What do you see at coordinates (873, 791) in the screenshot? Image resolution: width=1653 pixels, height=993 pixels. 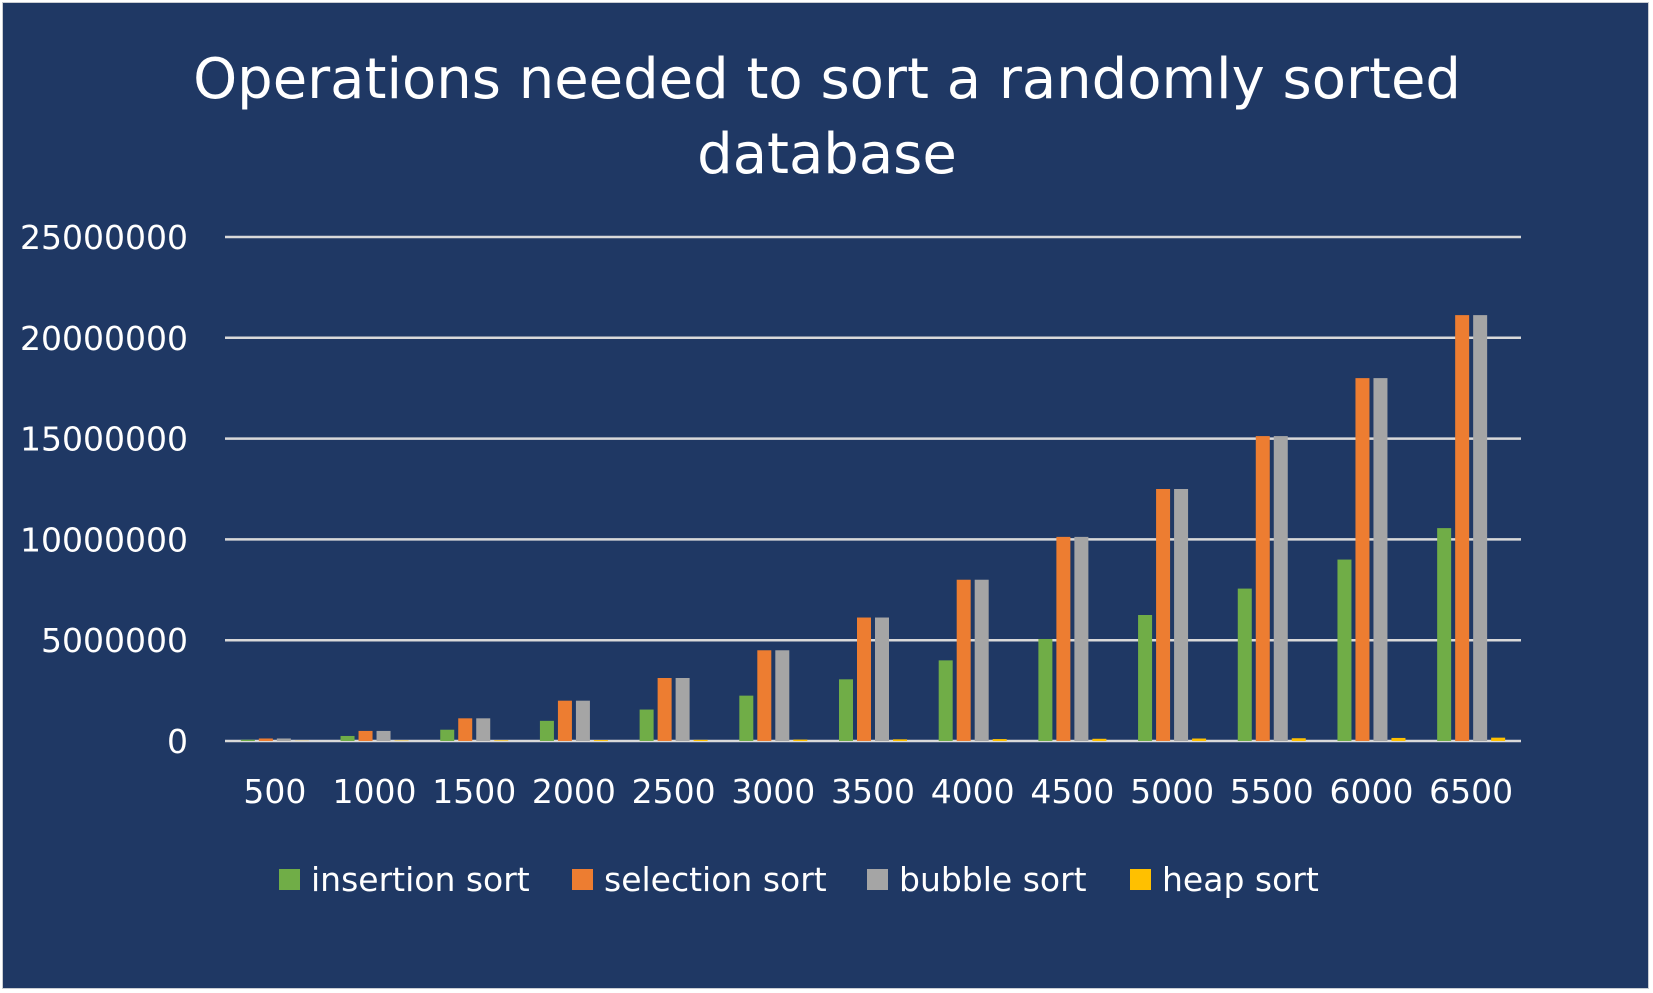 I see `x-tick-label: 3500` at bounding box center [873, 791].